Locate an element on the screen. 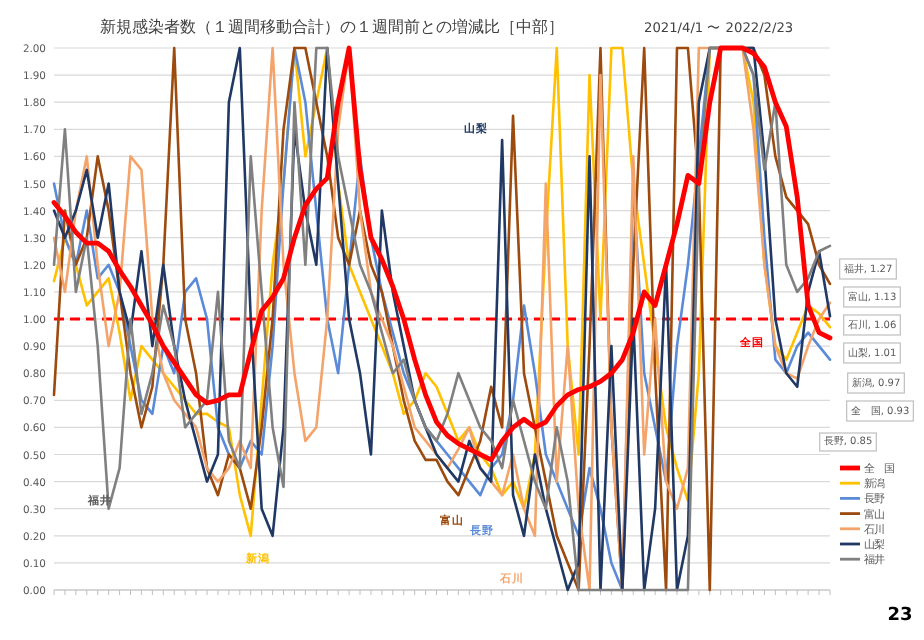 Image resolution: width=924 pixels, height=640 pixels. text: 23 is located at coordinates (900, 616).